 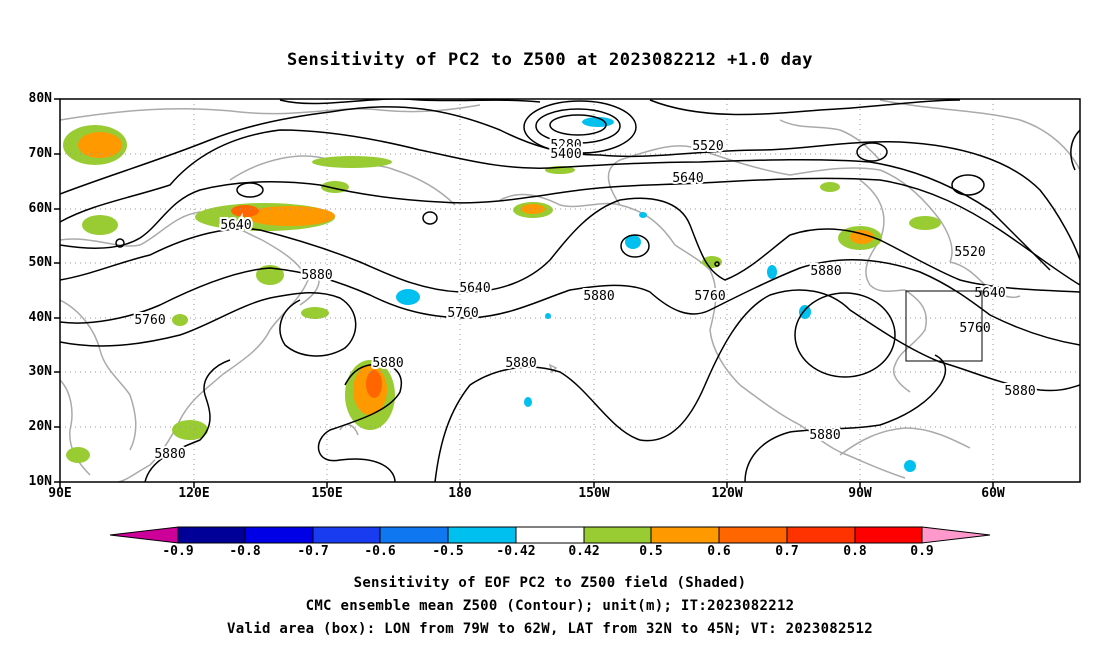 I want to click on lat-label: 50N, so click(x=40, y=262).